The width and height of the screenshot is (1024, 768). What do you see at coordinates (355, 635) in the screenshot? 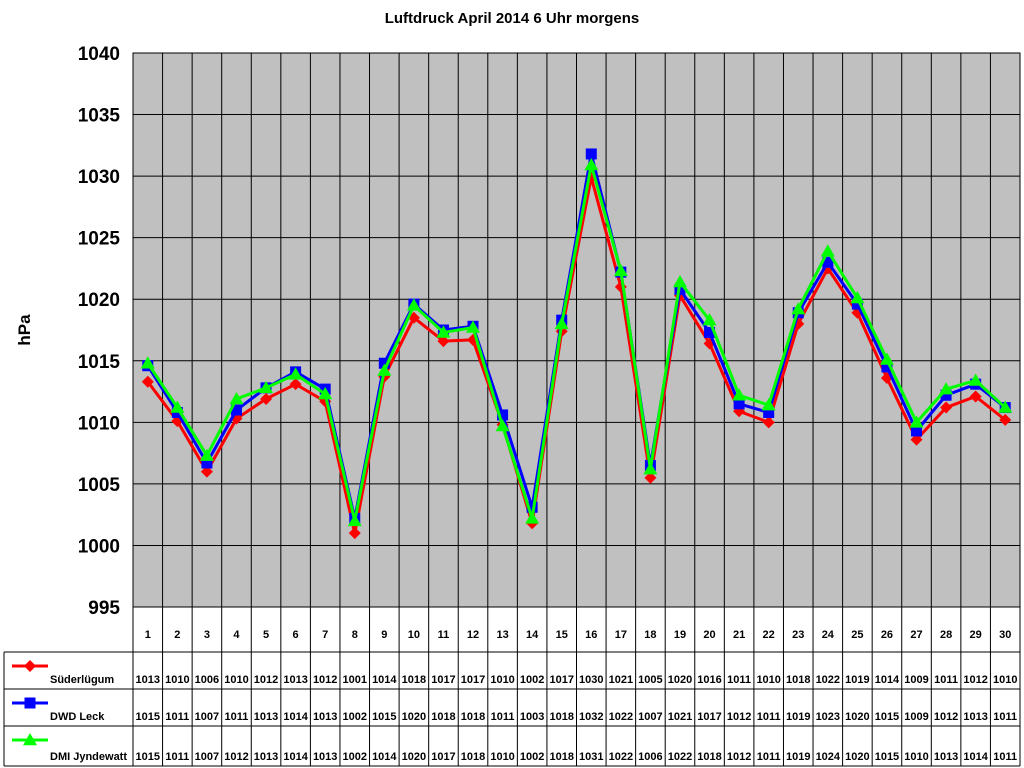
I see `x-tick-label: 8` at bounding box center [355, 635].